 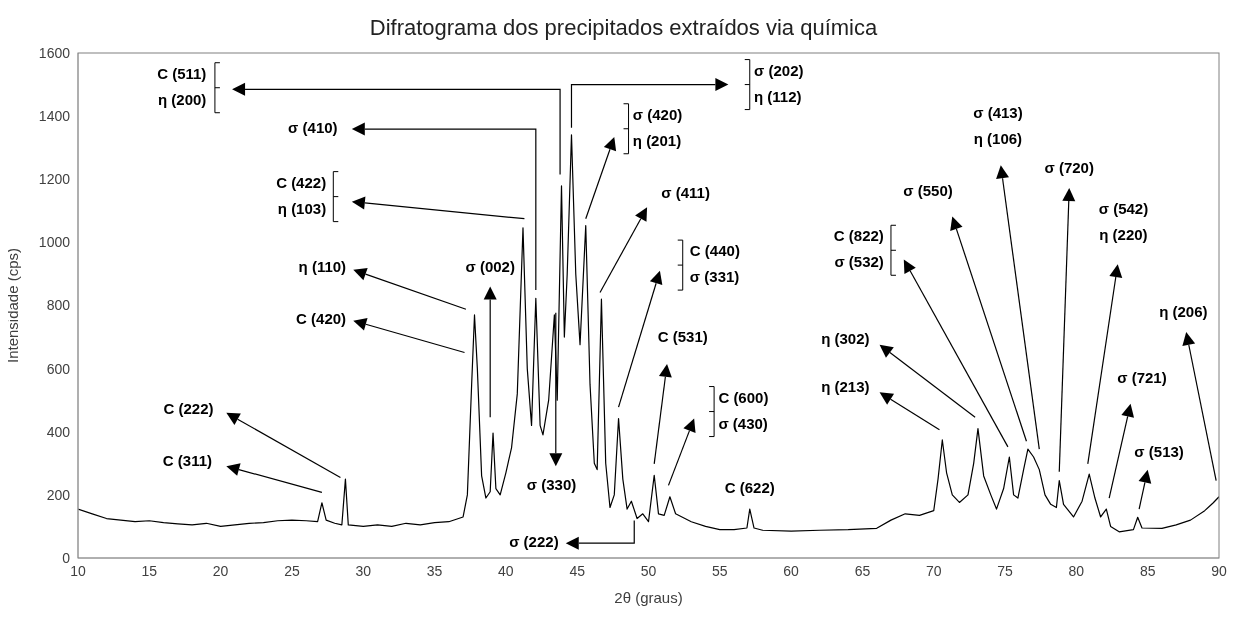 I want to click on y-tick-label: 800, so click(x=58, y=305).